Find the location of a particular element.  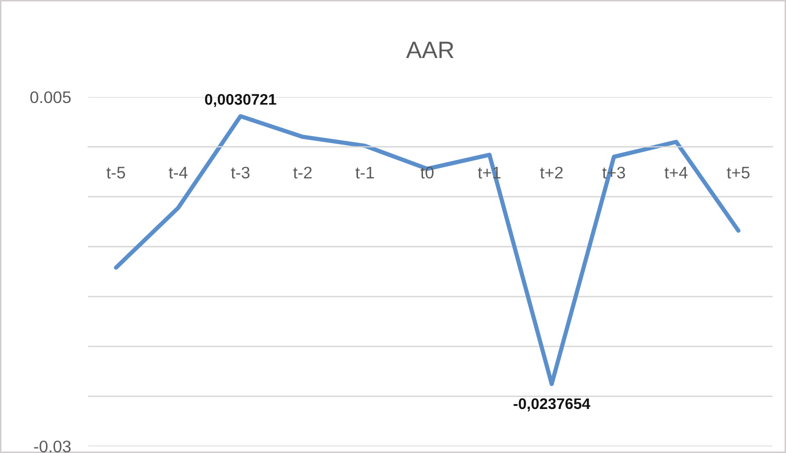

x-tick-label: t-1 is located at coordinates (365, 172).